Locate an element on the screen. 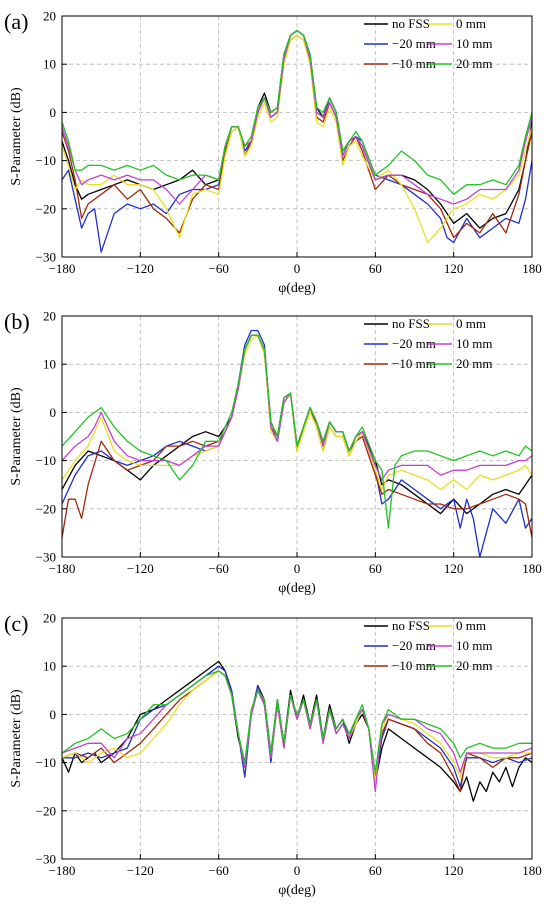 The image size is (550, 912). series-group is located at coordinates (297, 731).